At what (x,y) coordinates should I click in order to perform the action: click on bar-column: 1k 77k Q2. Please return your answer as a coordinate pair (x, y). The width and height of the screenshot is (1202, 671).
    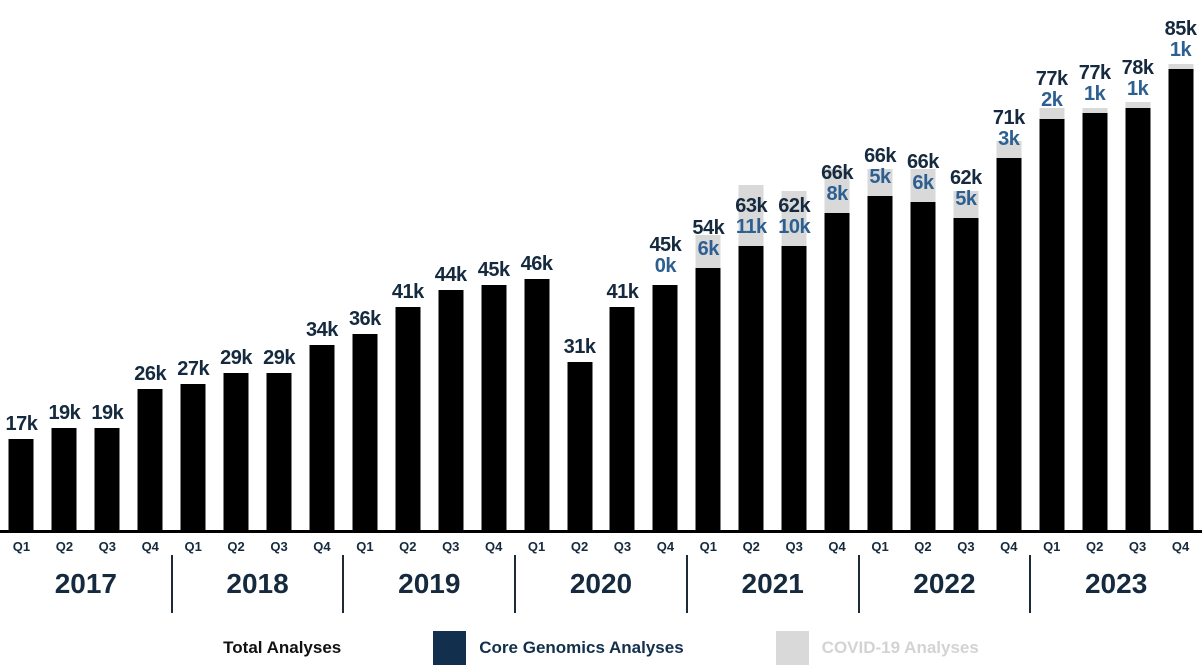
    Looking at the image, I should click on (1094, 277).